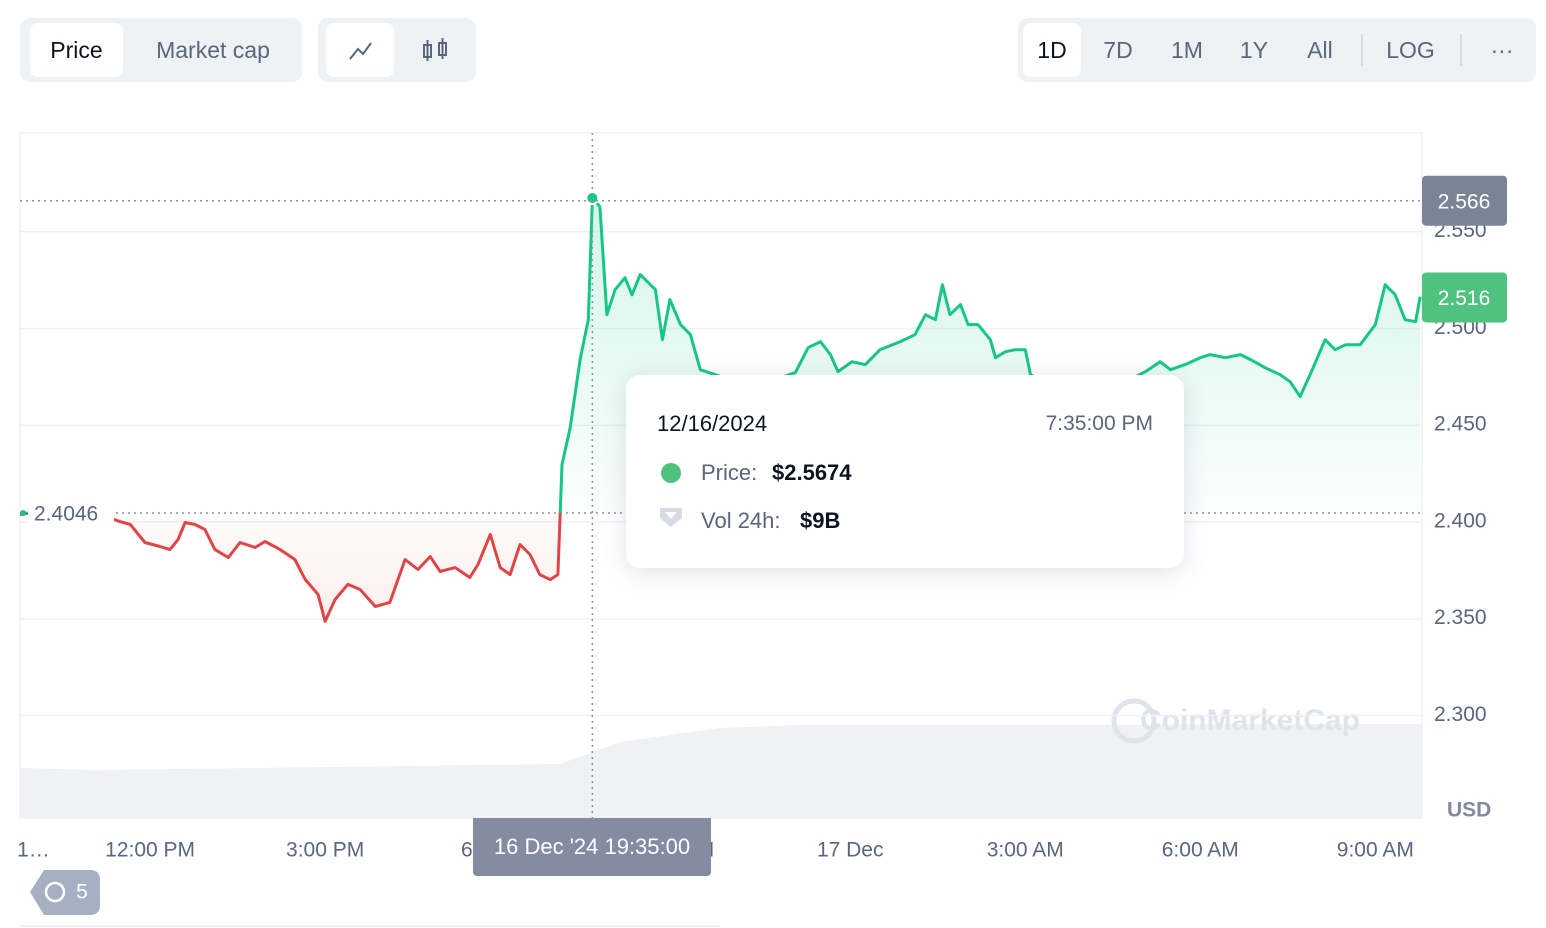 The image size is (1546, 928). Describe the element at coordinates (150, 850) in the screenshot. I see `x-tick-label: 12:00 PM` at that location.